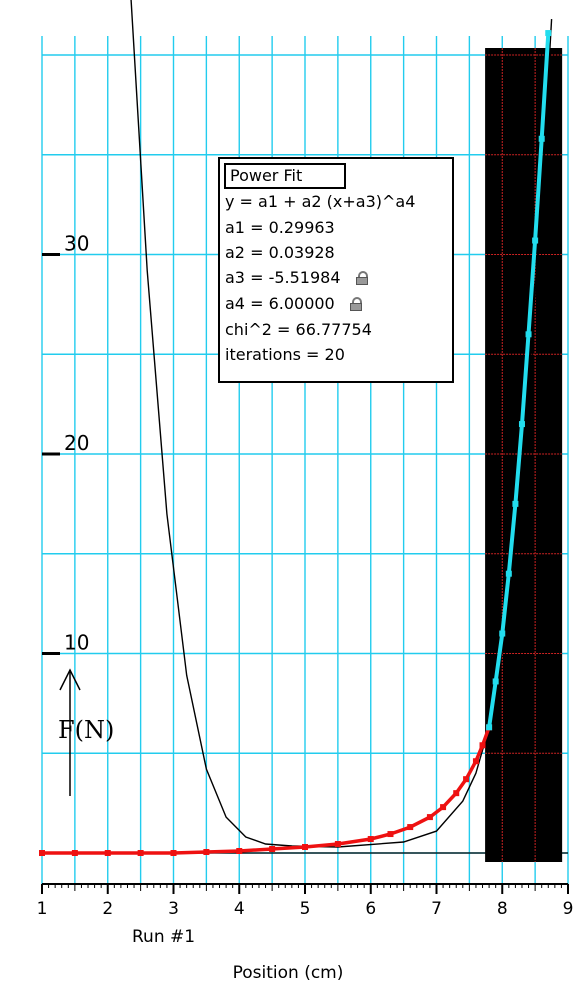  I want to click on cyan-series-group, so click(519, 380).